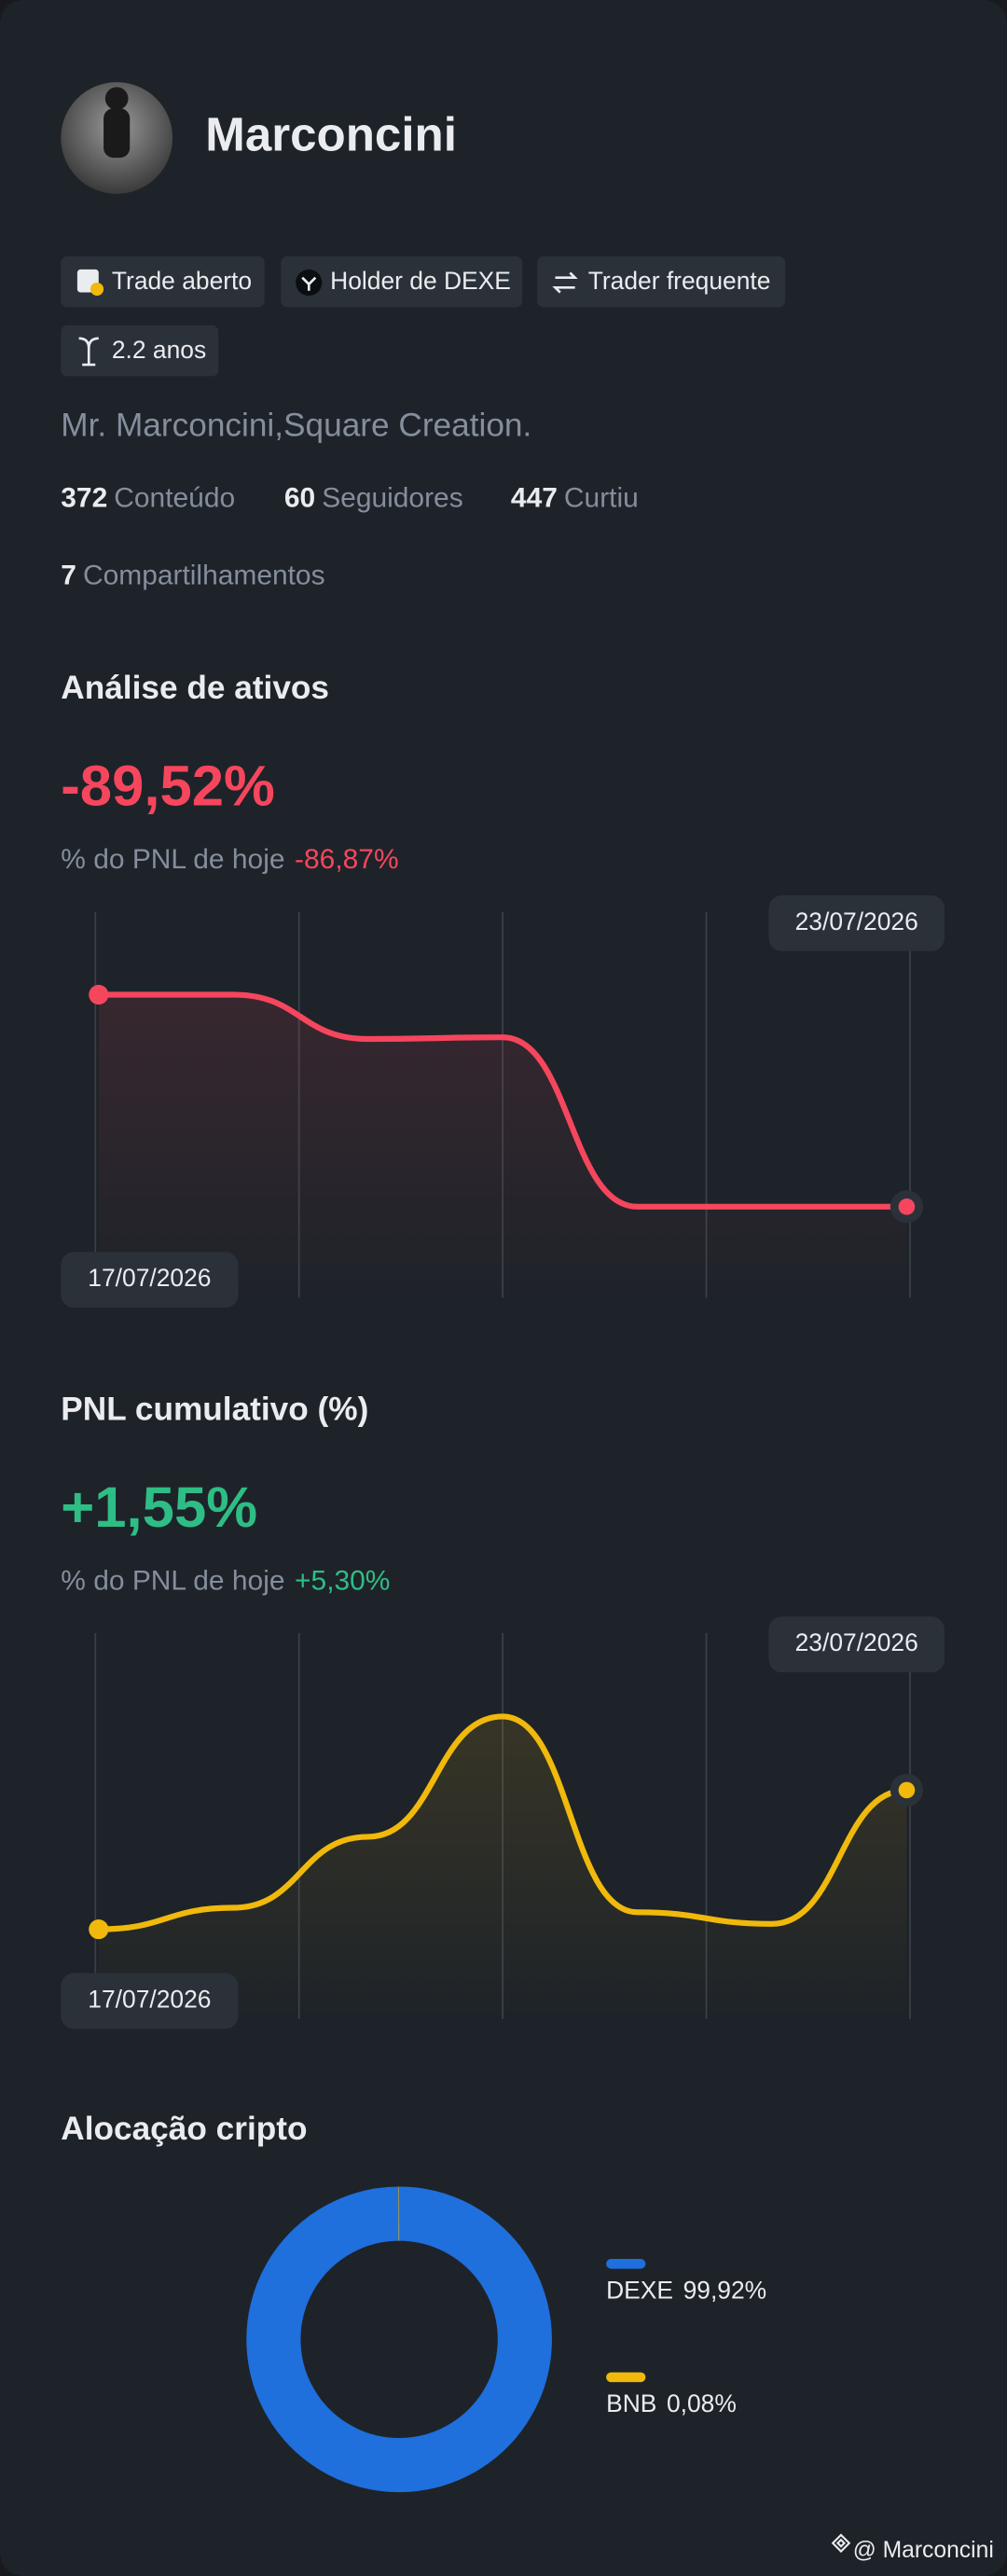 The height and width of the screenshot is (2576, 1007). I want to click on legend-entry: BNB 0,08%, so click(671, 2403).